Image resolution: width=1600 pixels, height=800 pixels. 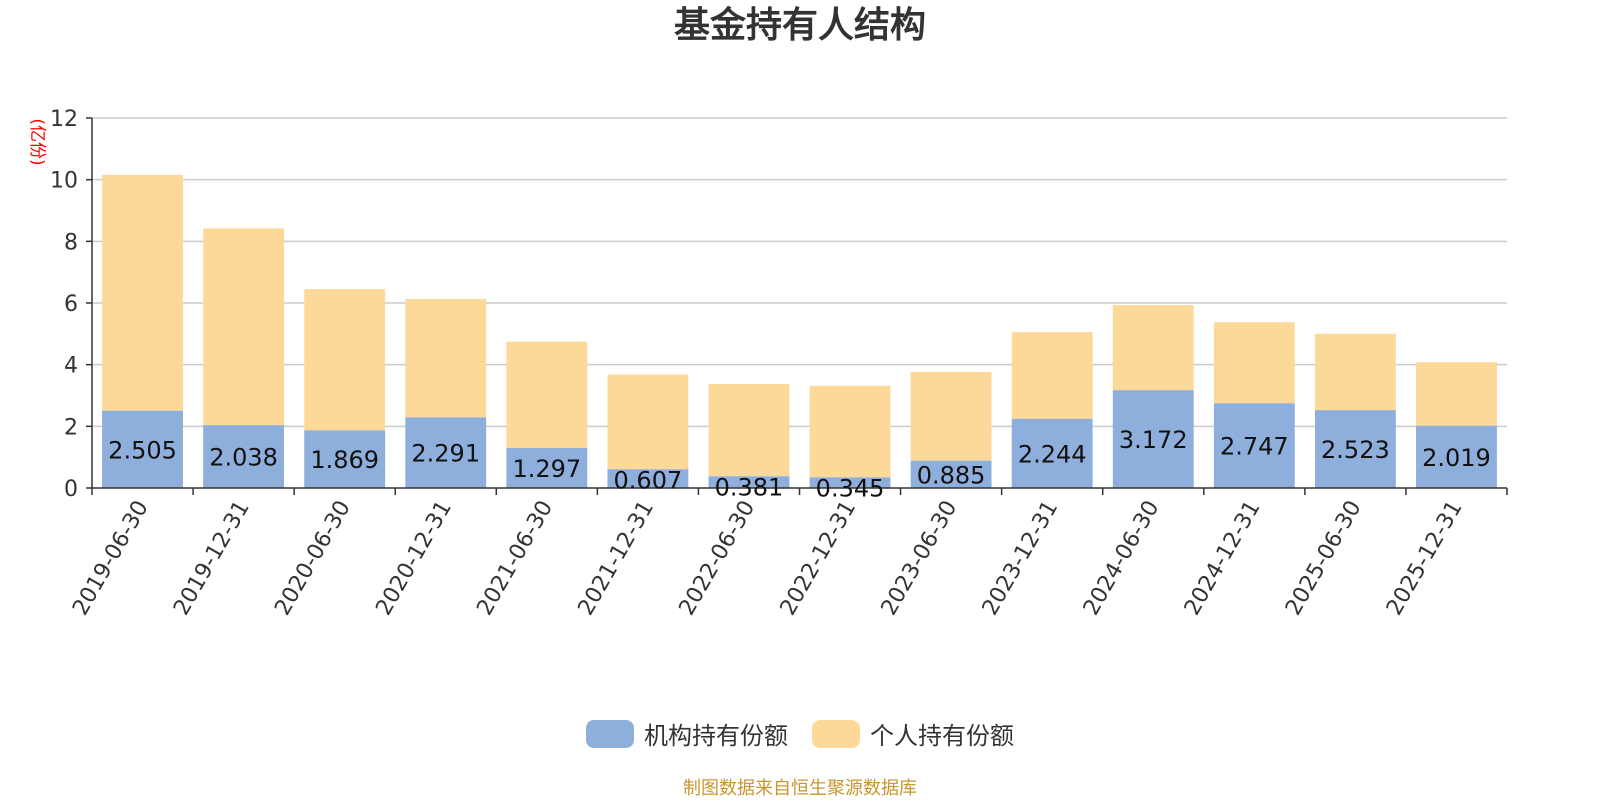 What do you see at coordinates (71, 427) in the screenshot?
I see `y-tick-label: 2` at bounding box center [71, 427].